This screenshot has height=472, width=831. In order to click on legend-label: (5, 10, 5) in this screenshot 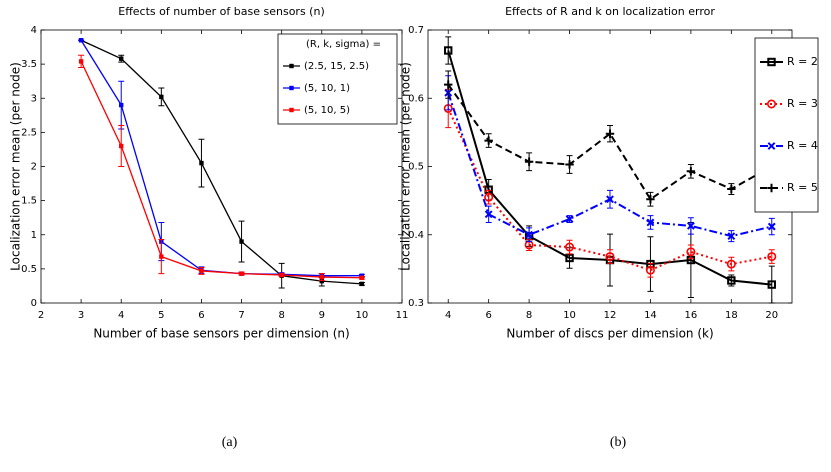, I will do `click(327, 110)`.